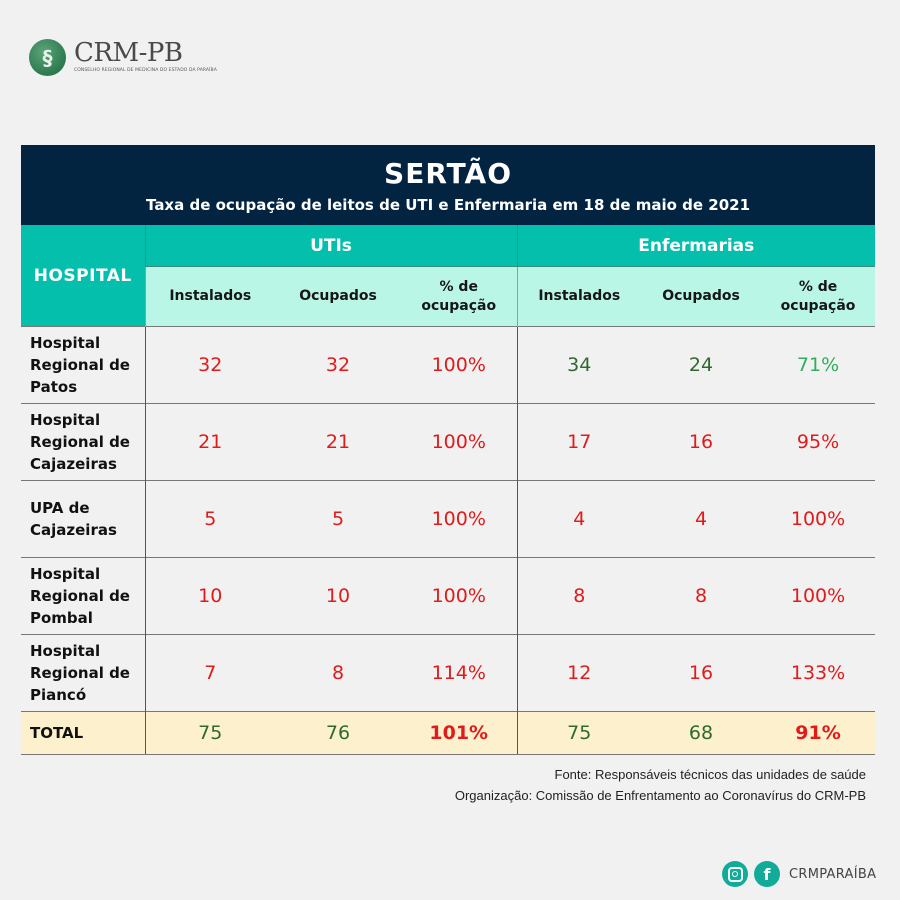  I want to click on col-uti-ocupados: Ocupados, so click(338, 296).